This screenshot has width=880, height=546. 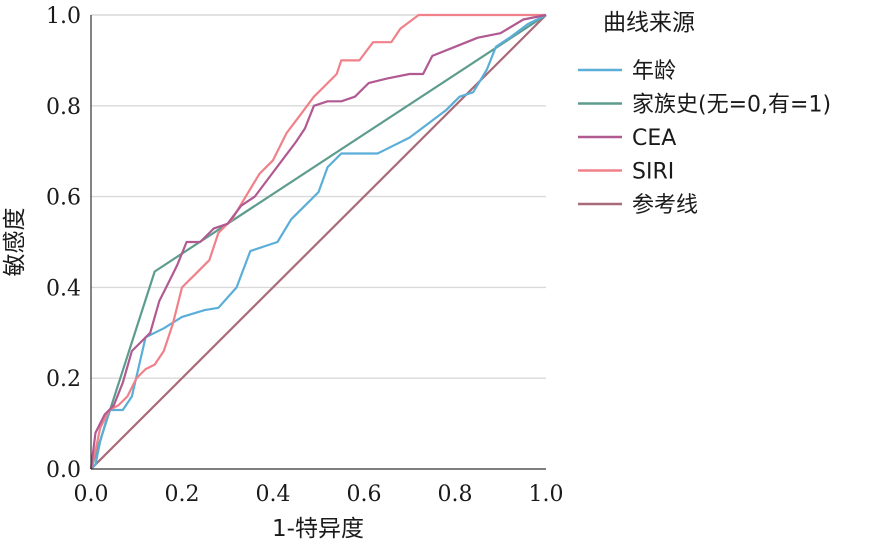 What do you see at coordinates (63, 107) in the screenshot?
I see `y-tick-label-4: 0.8` at bounding box center [63, 107].